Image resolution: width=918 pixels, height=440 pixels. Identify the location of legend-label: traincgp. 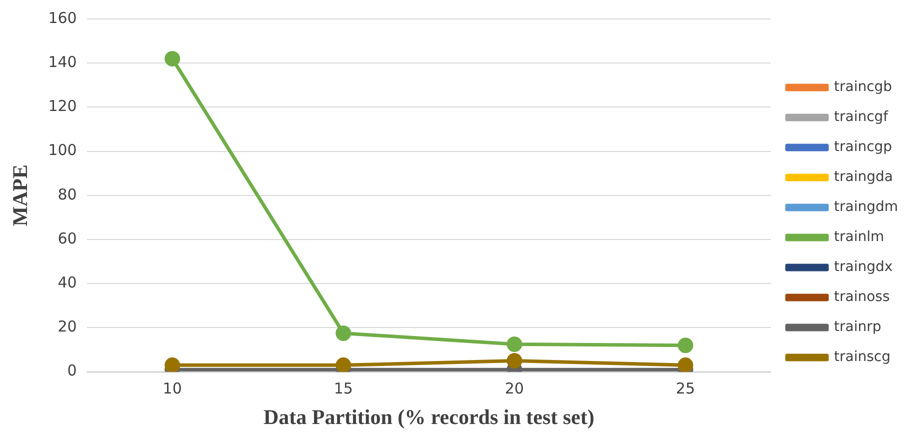
(863, 147).